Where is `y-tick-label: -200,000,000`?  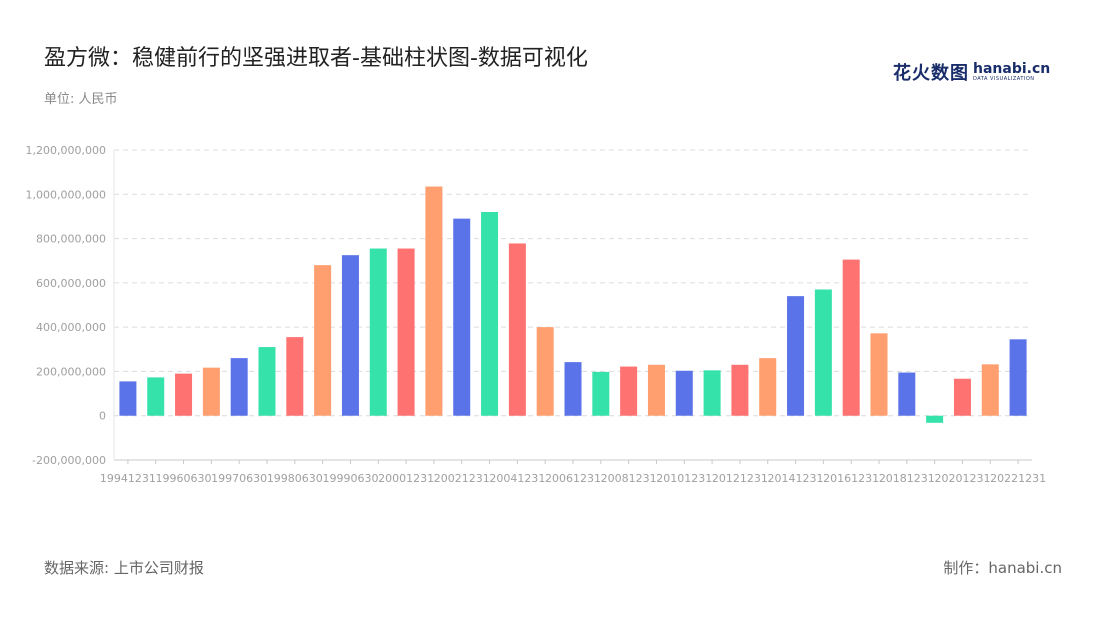
y-tick-label: -200,000,000 is located at coordinates (69, 460).